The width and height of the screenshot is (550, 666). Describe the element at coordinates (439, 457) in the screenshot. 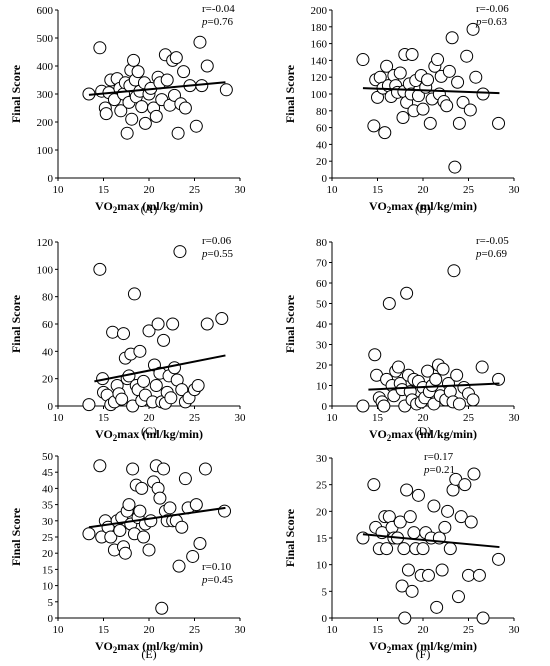

I see `r-value: r=0.17` at that location.